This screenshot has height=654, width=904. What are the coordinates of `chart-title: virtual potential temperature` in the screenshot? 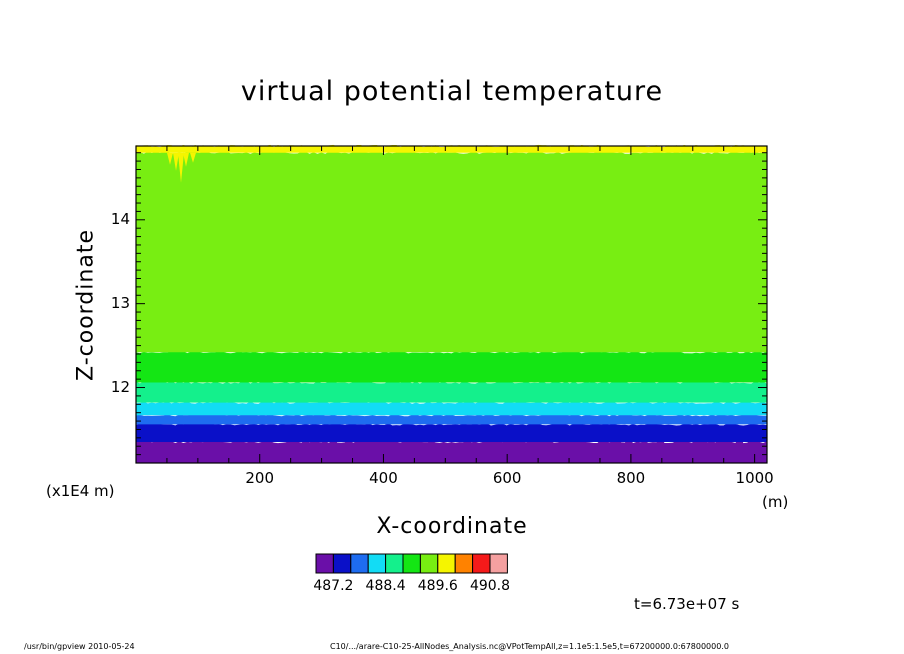 It's located at (452, 91).